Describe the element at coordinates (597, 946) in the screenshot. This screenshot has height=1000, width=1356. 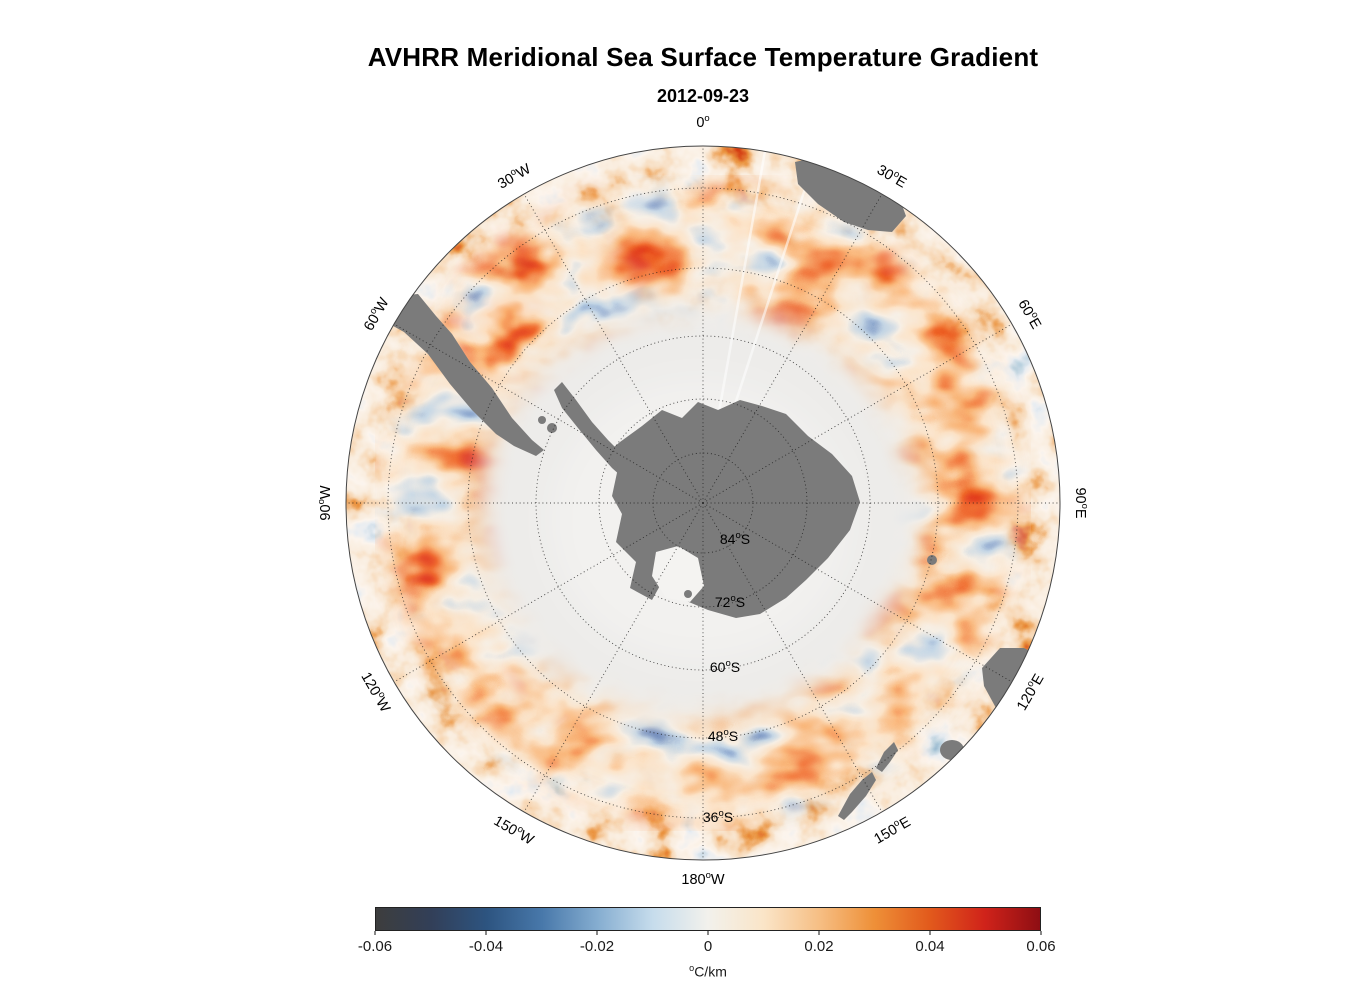
I see `colorbar-tick-label: -0.02` at that location.